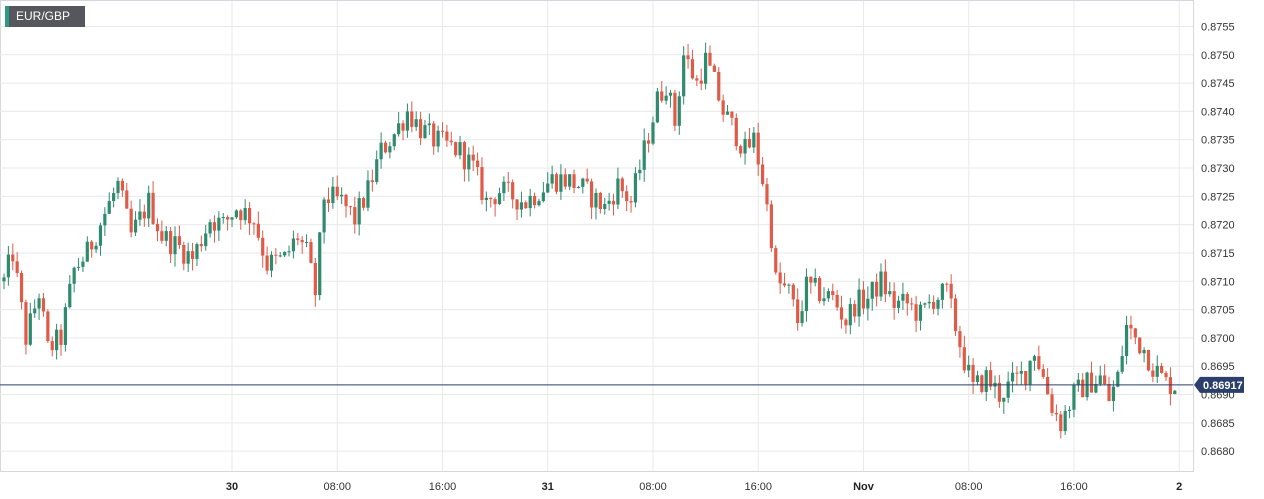 This screenshot has height=499, width=1264. What do you see at coordinates (1218, 226) in the screenshot?
I see `y-tick-label: 0.8720` at bounding box center [1218, 226].